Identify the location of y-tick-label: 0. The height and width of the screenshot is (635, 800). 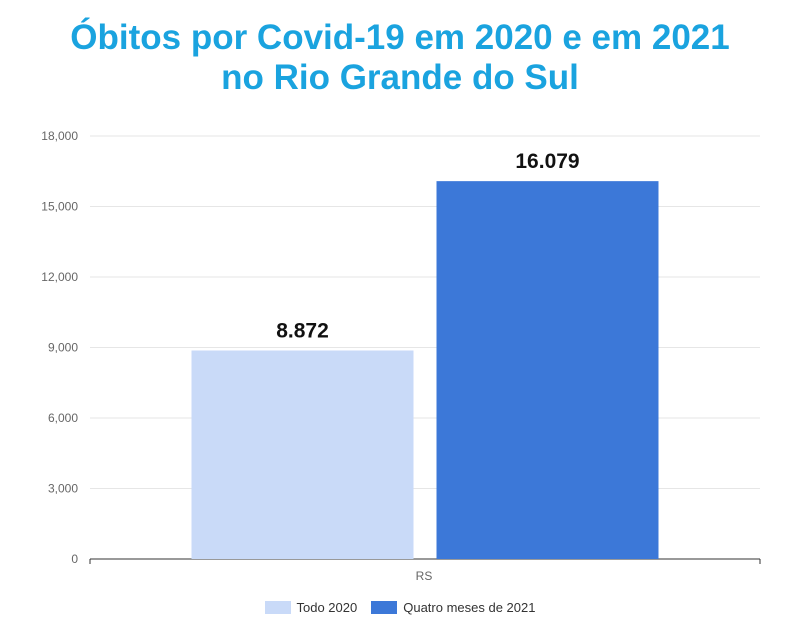
(74, 559).